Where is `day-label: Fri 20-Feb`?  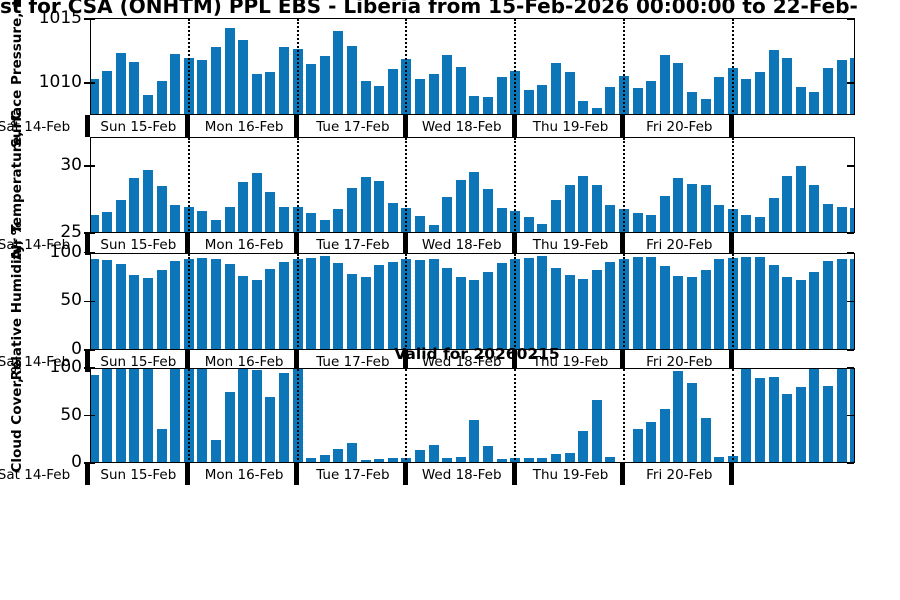 day-label: Fri 20-Feb is located at coordinates (679, 361).